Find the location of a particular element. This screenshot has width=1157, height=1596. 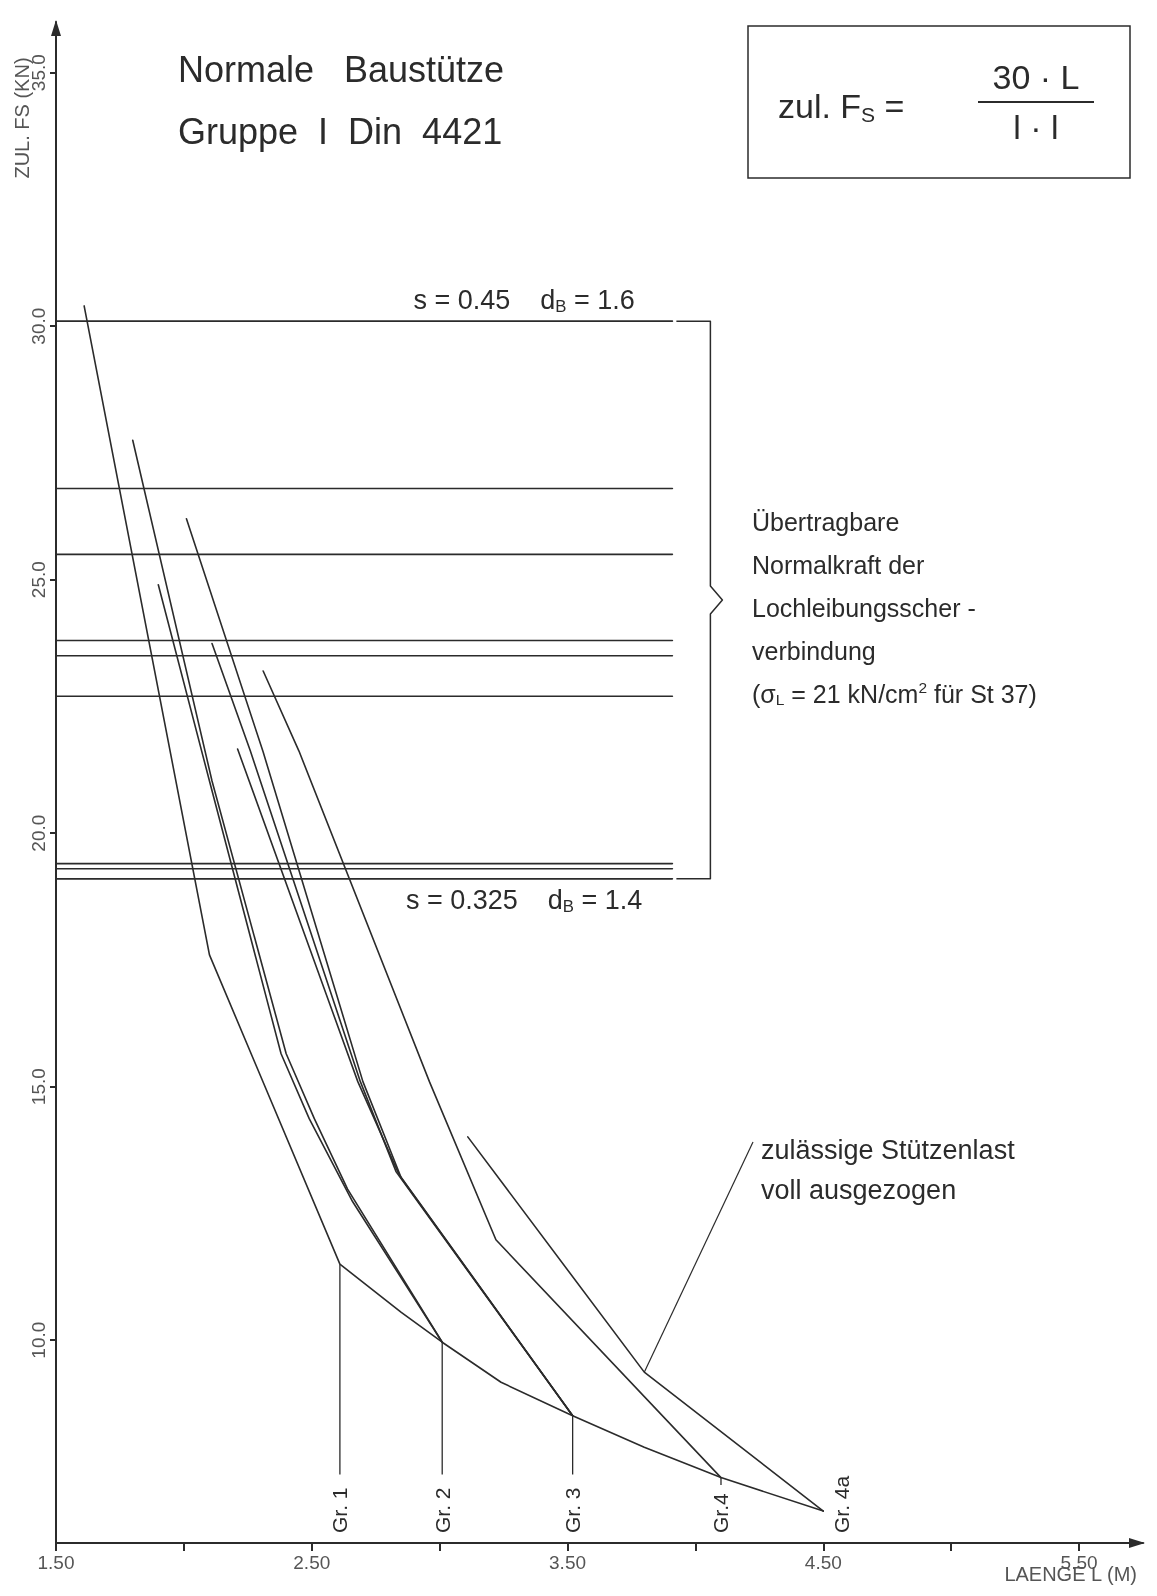

annotation: zulässige Stützenlast voll ausgezogen is located at coordinates (888, 1170).